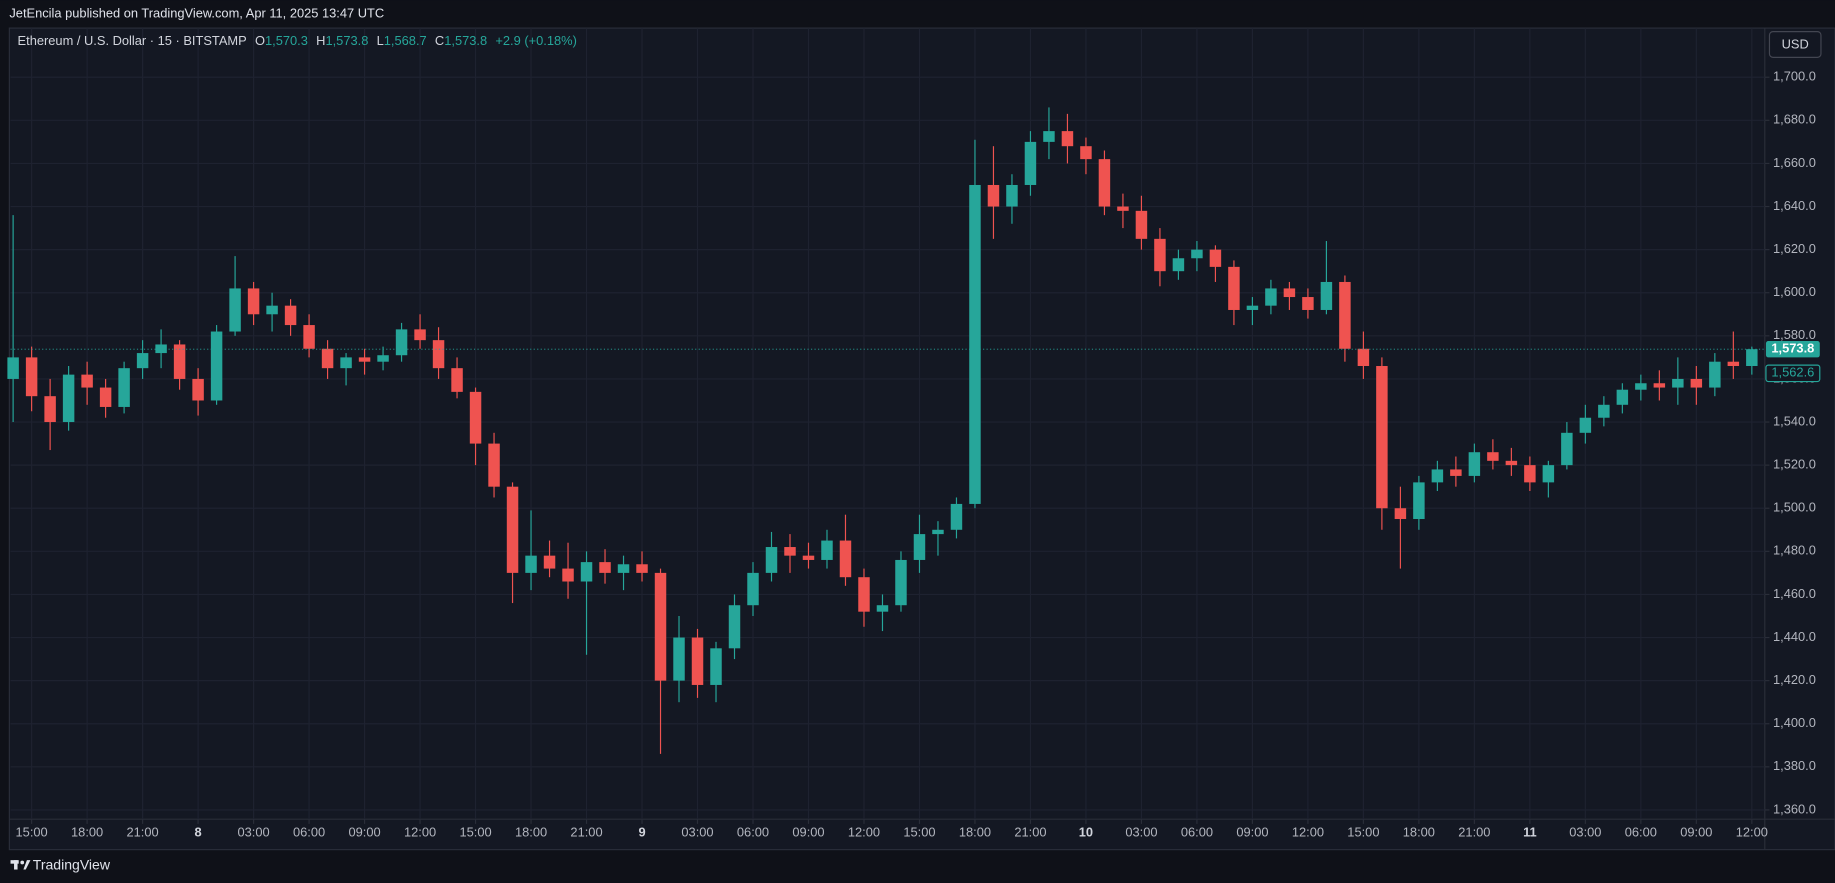 The image size is (1835, 883). I want to click on brand-name: TradingView, so click(72, 865).